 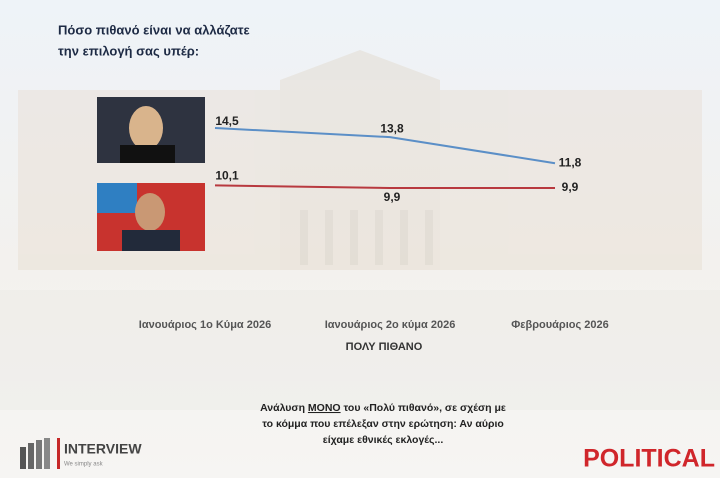 I want to click on title-line: την επιλογή σας υπέρ:, so click(x=128, y=50).